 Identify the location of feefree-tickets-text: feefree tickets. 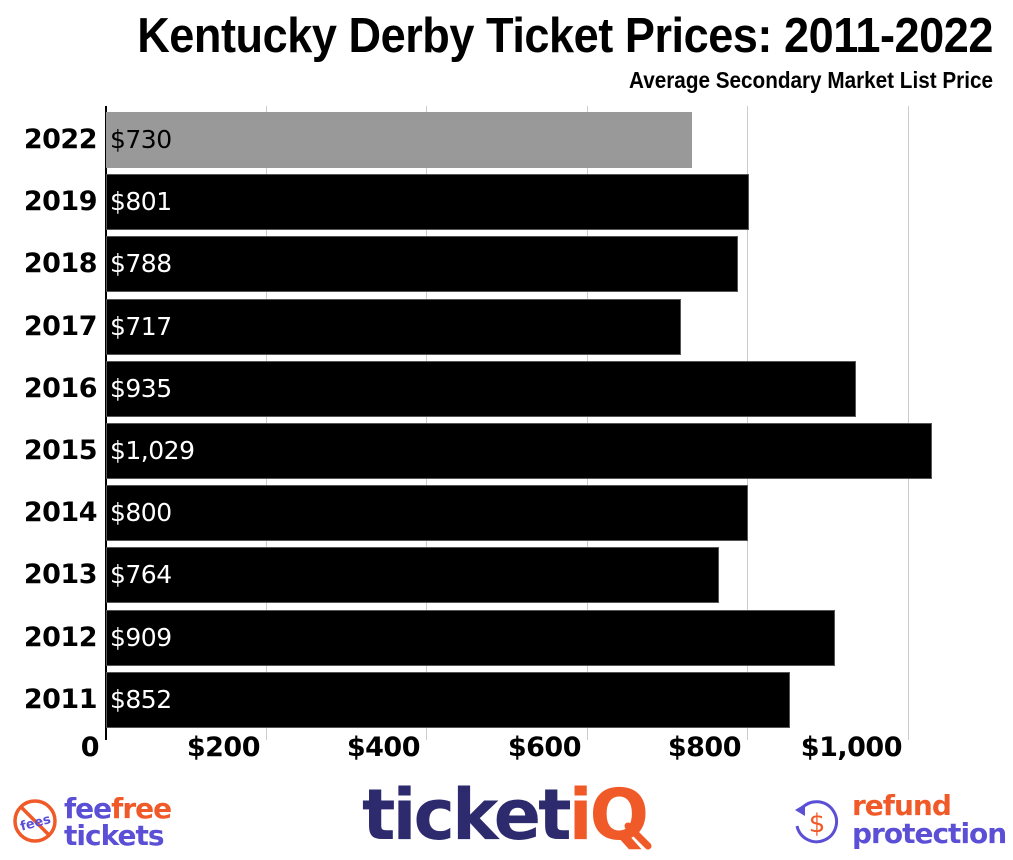
(118, 822).